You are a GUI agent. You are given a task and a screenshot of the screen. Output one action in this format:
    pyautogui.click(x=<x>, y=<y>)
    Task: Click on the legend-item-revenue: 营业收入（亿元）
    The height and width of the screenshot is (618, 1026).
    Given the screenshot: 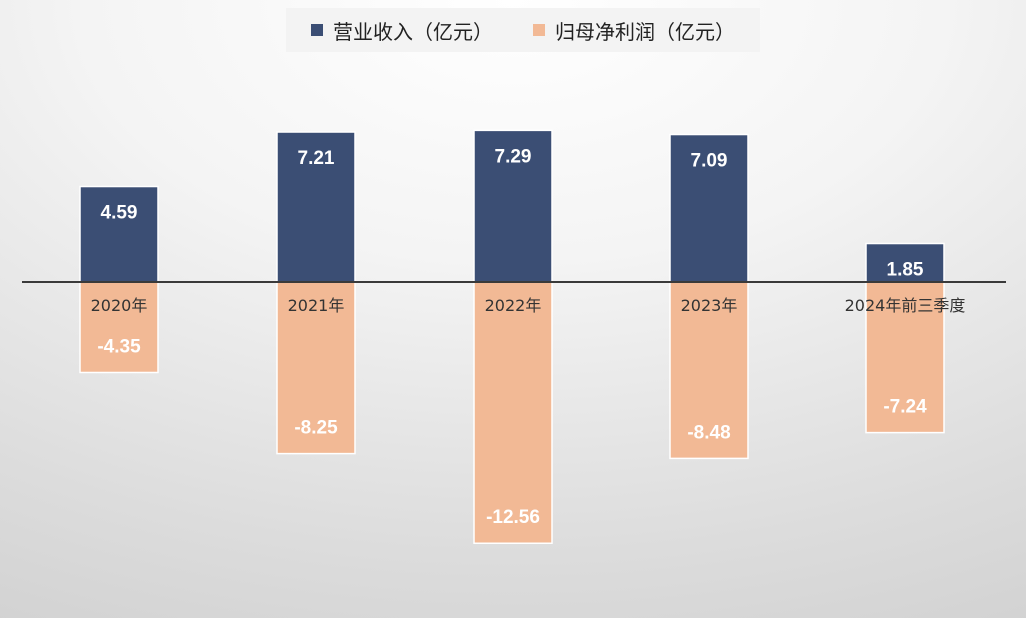 What is the action you would take?
    pyautogui.click(x=402, y=30)
    